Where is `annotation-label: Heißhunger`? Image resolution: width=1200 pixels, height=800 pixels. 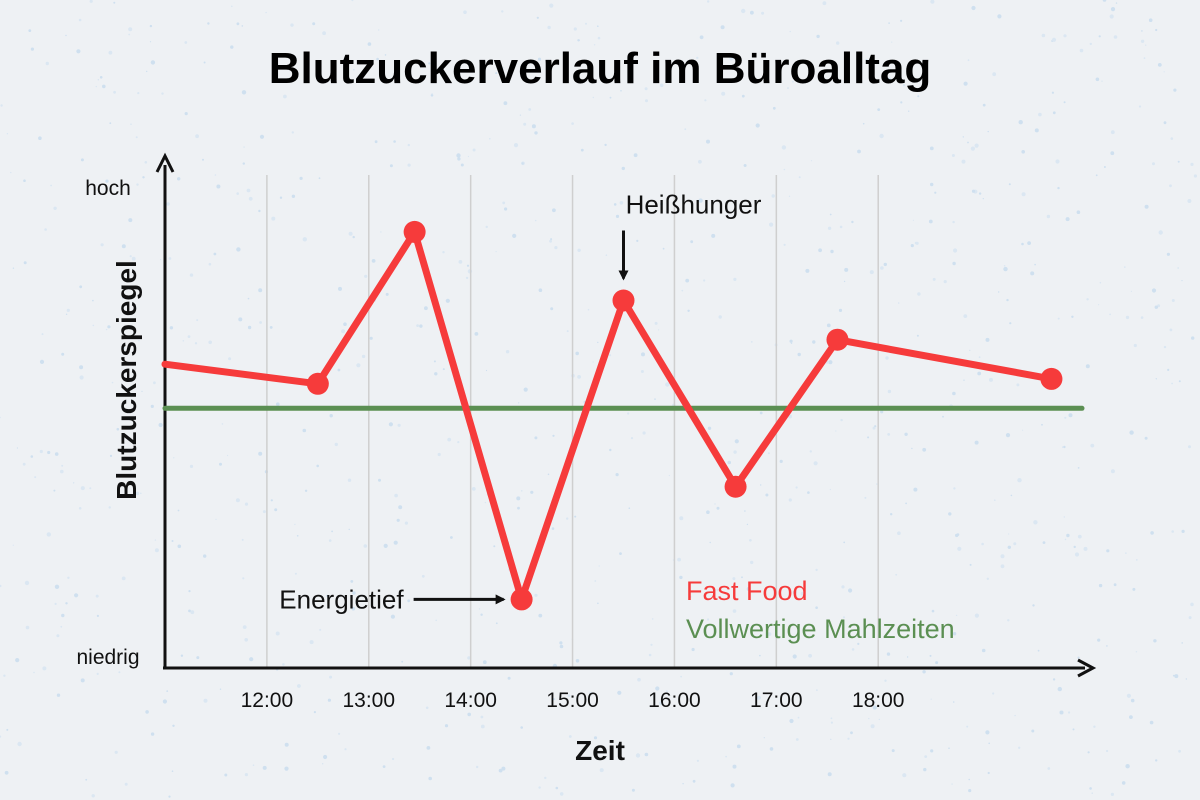
annotation-label: Heißhunger is located at coordinates (694, 205).